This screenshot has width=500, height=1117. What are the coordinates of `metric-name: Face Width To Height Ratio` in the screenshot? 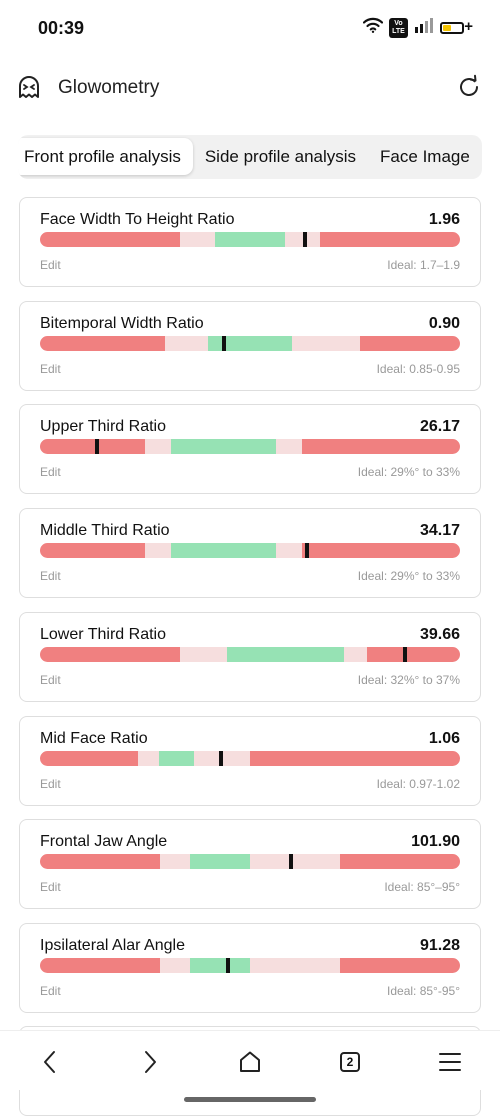 It's located at (137, 219).